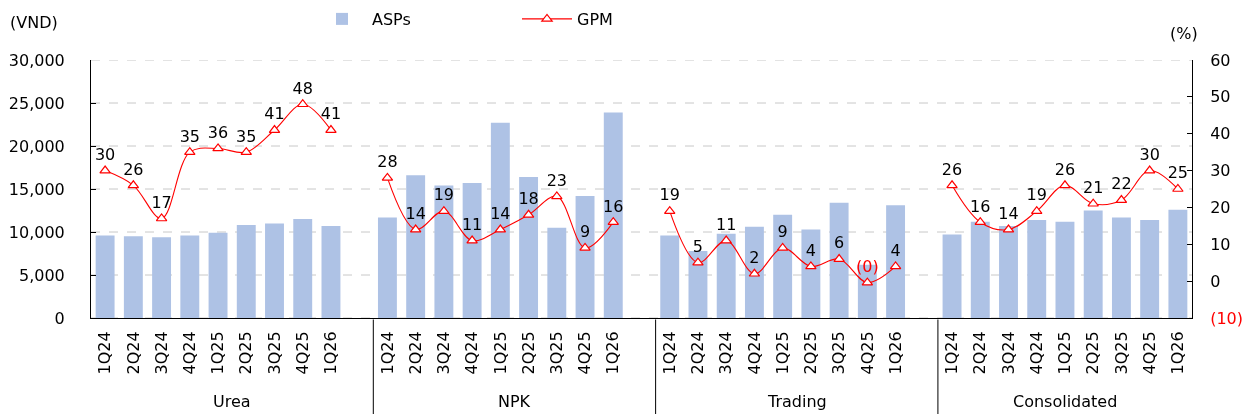 This screenshot has width=1252, height=414. Describe the element at coordinates (1065, 401) in the screenshot. I see `text: Consolidated` at that location.